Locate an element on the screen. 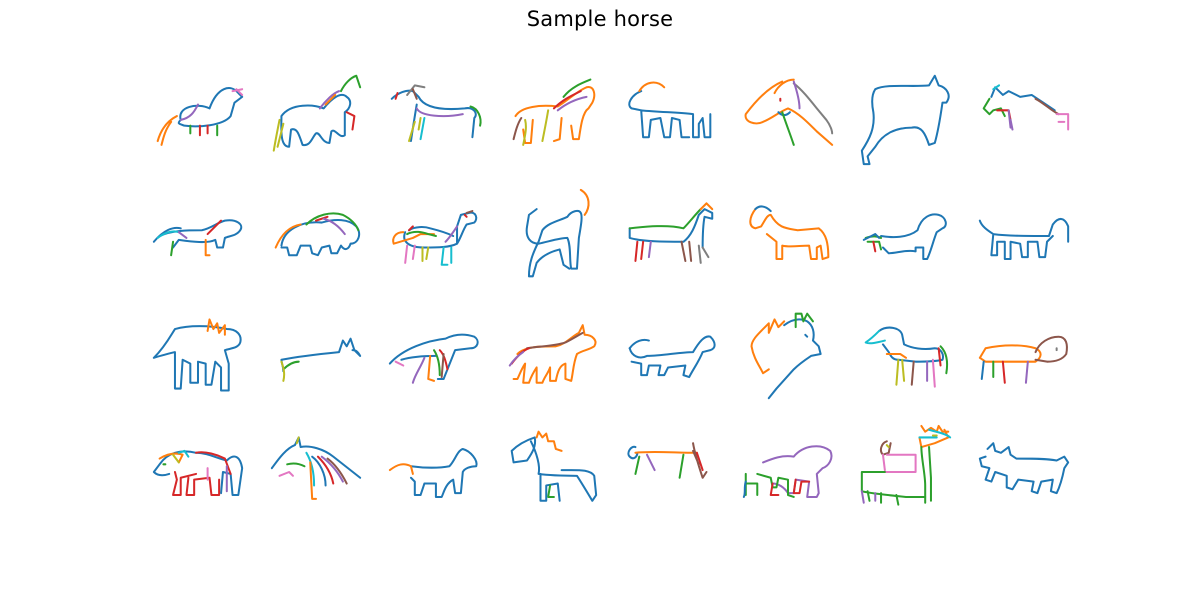 This screenshot has height=600, width=1200. page-title: Sample horse is located at coordinates (600, 19).